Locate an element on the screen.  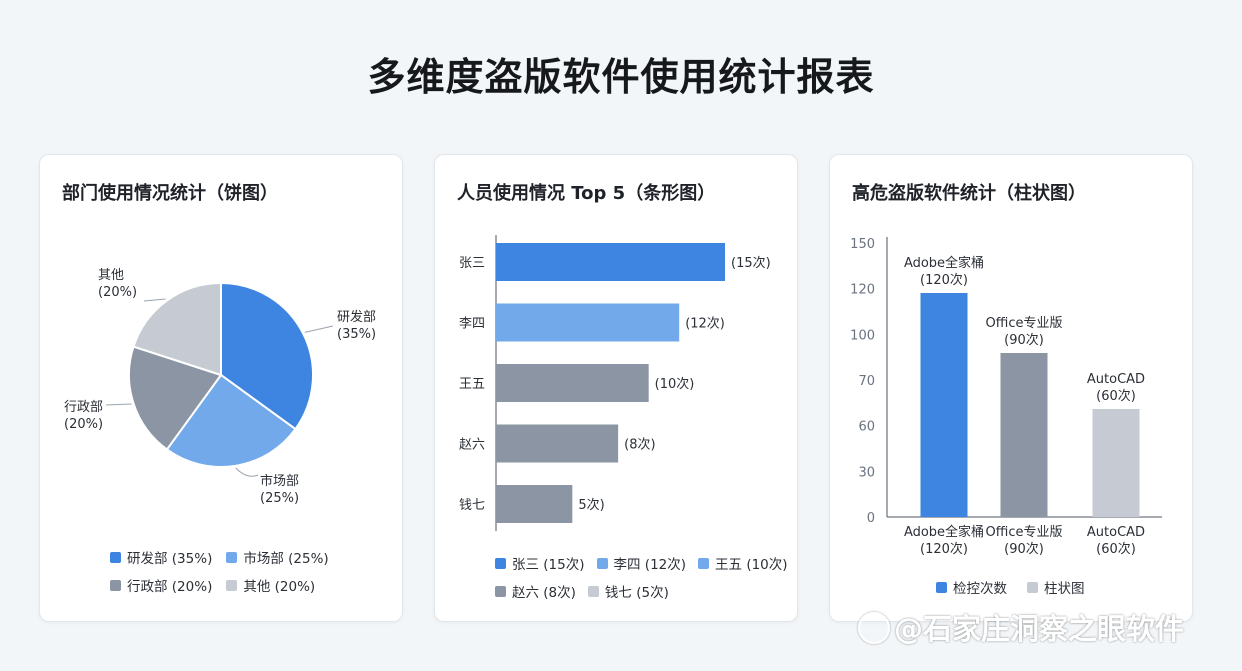
vbar-top-label: Adobe全家桶 is located at coordinates (944, 263).